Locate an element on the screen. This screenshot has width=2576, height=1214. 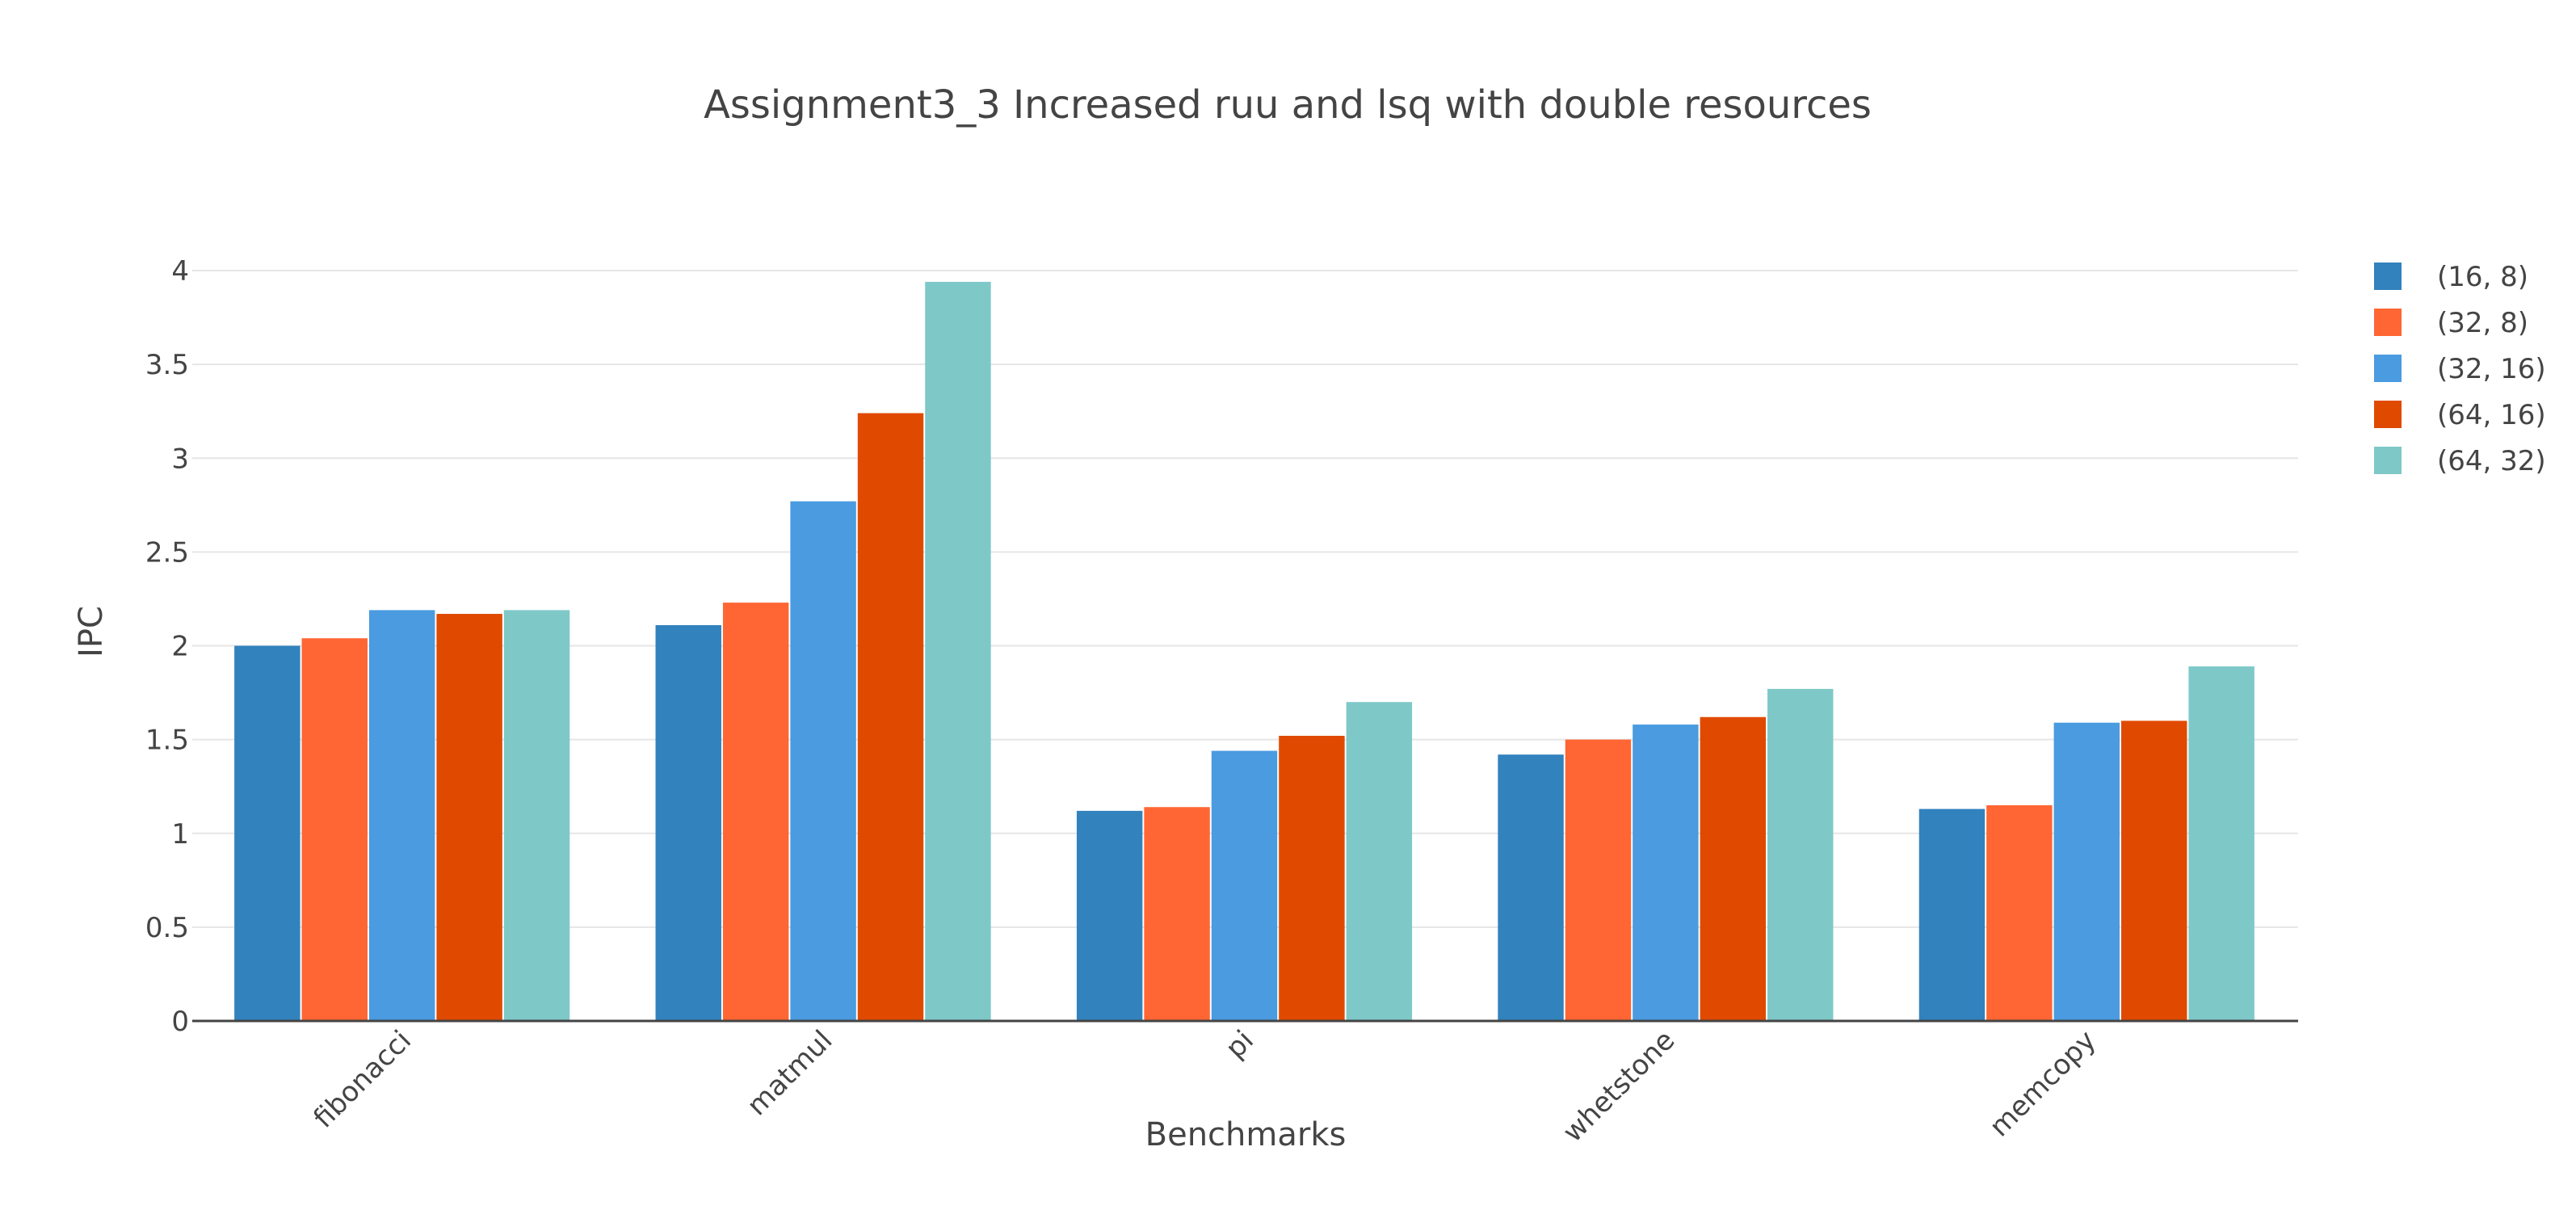
y-tick-label: 3.5 is located at coordinates (167, 365).